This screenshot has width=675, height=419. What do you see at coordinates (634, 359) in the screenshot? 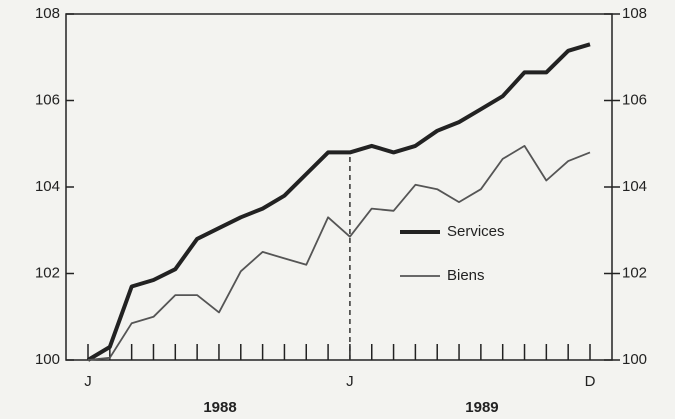
I see `y2-tick-label: 100` at bounding box center [634, 359].